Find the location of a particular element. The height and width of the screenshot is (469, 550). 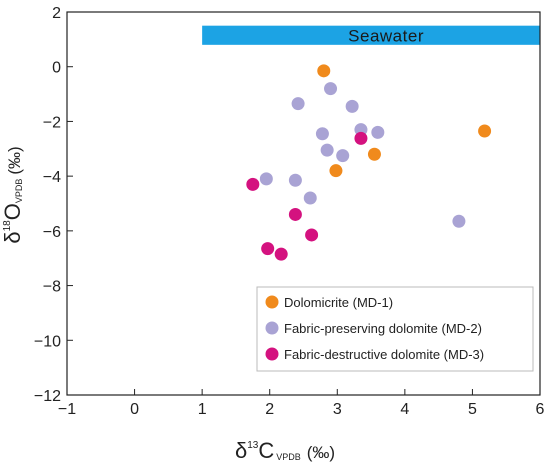

x-tick-label: 2 is located at coordinates (269, 409).